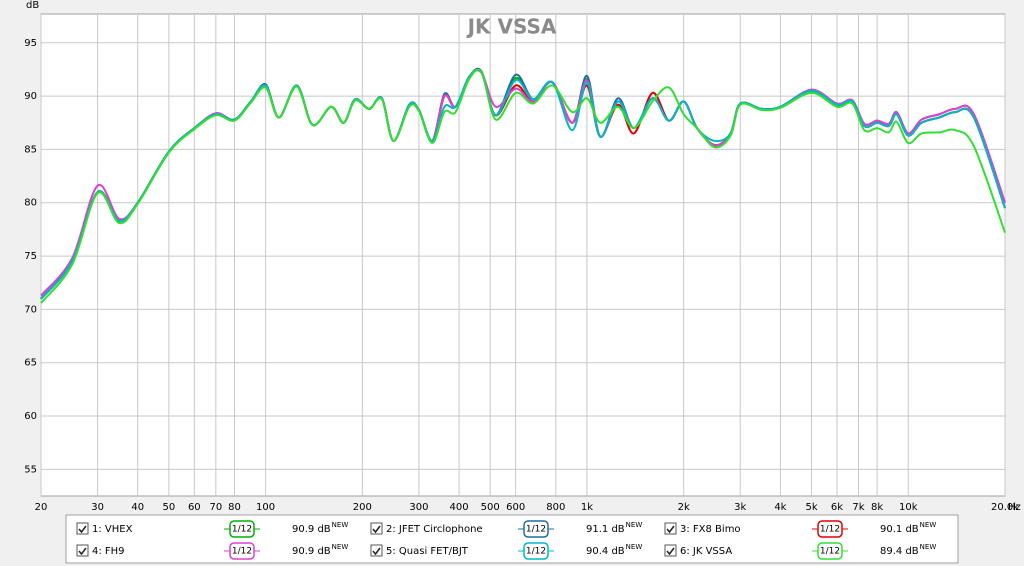  I want to click on legend-label: 1: VHEX, so click(112, 529).